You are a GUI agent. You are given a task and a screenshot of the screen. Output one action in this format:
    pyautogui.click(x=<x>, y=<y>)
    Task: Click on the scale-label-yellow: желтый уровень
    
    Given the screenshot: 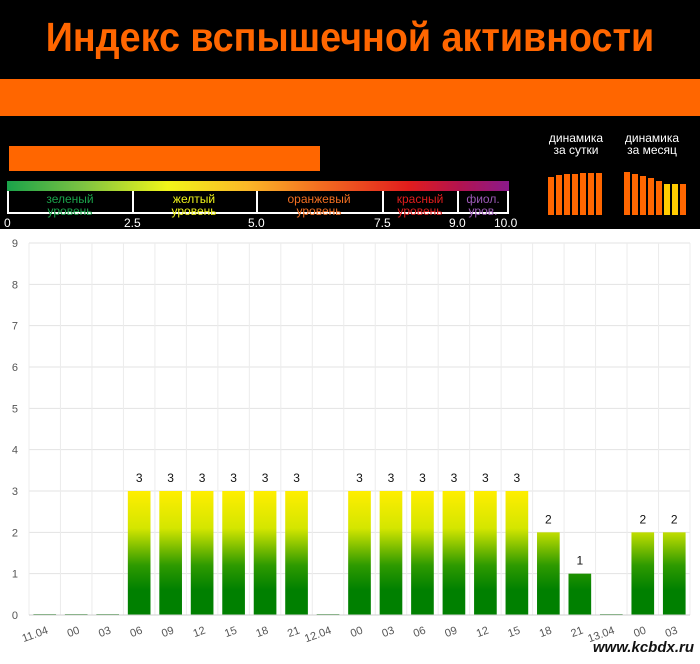 What is the action you would take?
    pyautogui.click(x=194, y=205)
    